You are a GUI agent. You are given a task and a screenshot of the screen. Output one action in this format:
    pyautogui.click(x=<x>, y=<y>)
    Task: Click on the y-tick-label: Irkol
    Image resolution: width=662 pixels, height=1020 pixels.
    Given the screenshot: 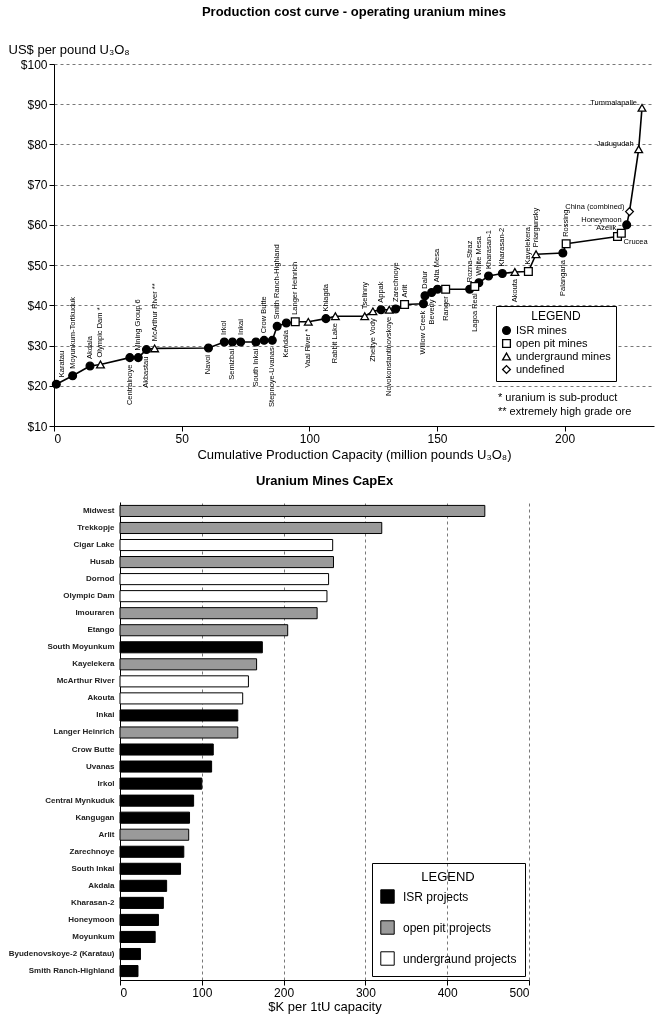 What is the action you would take?
    pyautogui.click(x=106, y=783)
    